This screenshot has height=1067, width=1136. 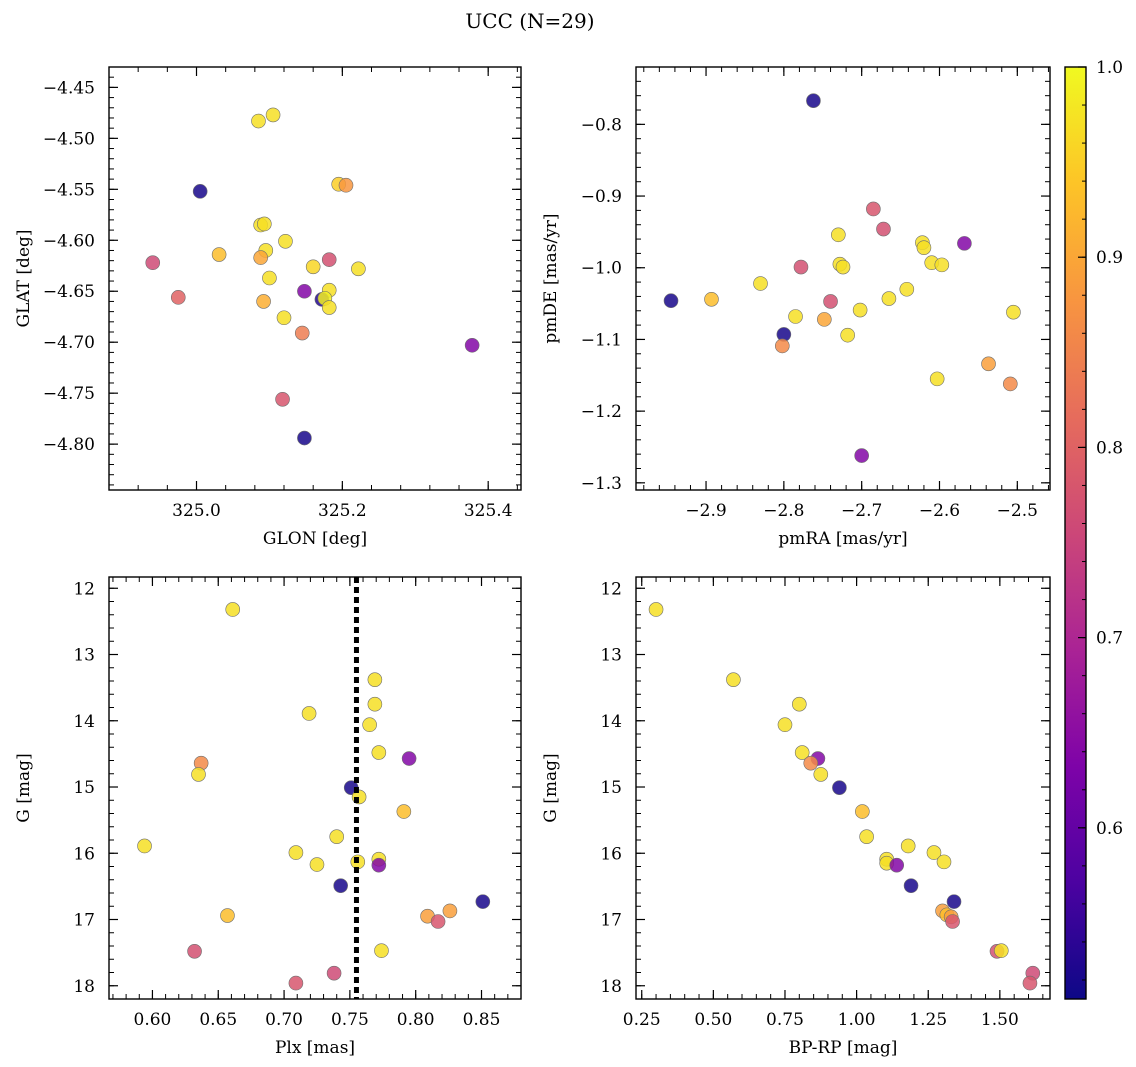 What do you see at coordinates (153, 1020) in the screenshot?
I see `x-tick-label: 0.60` at bounding box center [153, 1020].